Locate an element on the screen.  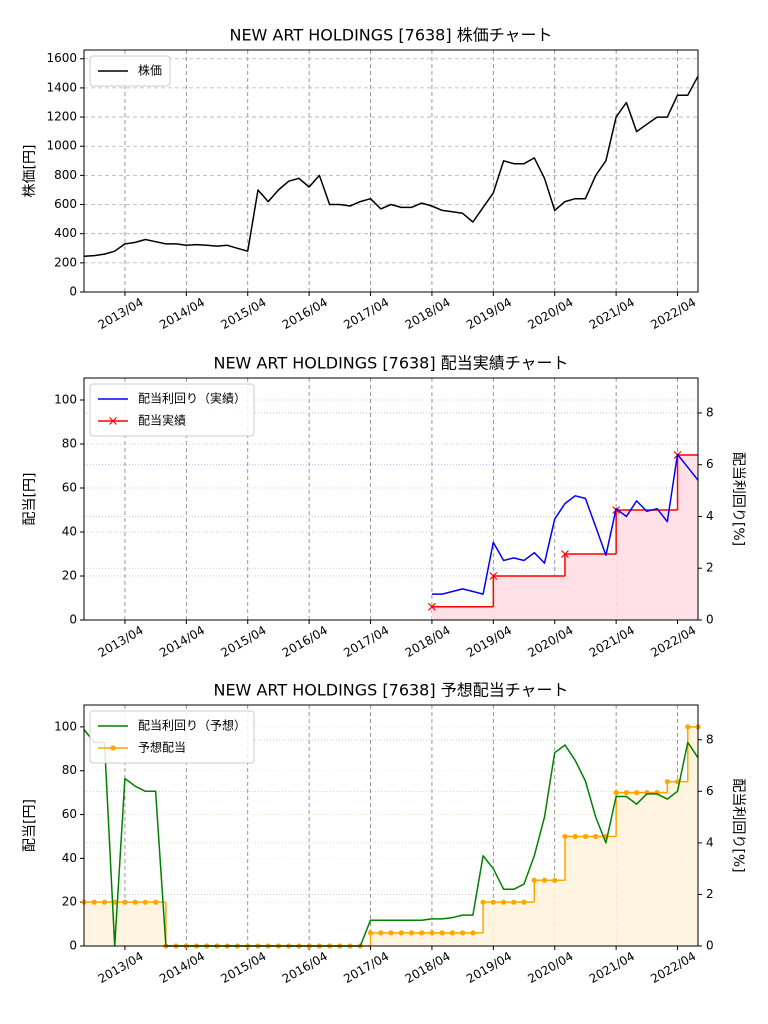
legend-marker is located at coordinates (113, 421).